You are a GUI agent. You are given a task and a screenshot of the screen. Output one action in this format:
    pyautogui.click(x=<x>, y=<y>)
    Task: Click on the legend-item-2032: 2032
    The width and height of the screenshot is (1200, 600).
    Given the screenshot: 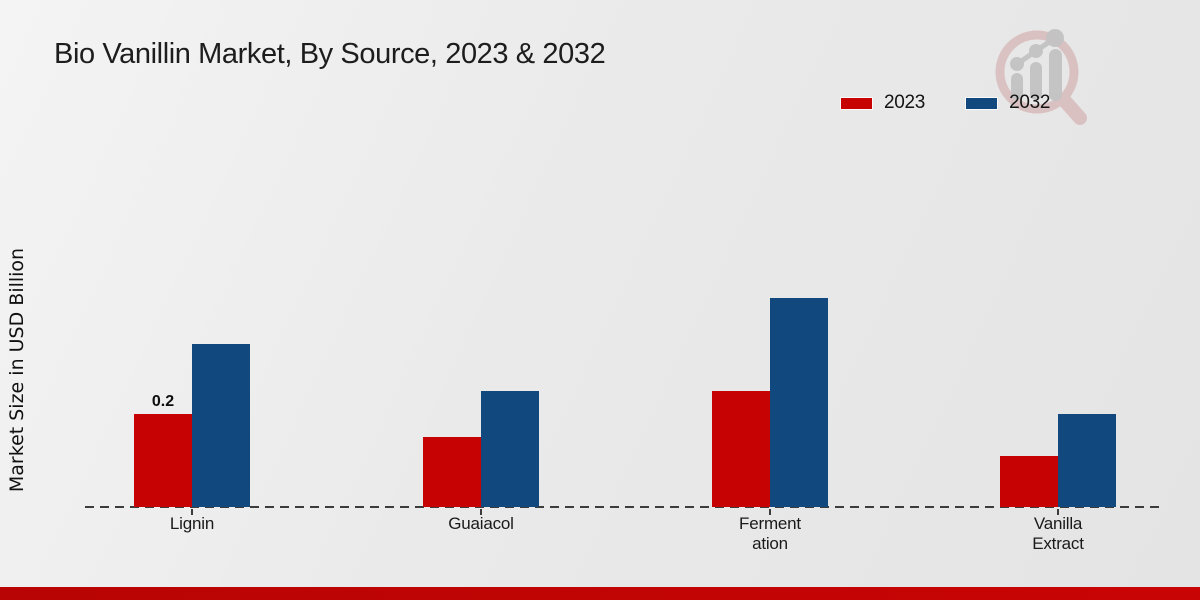 What is the action you would take?
    pyautogui.click(x=1007, y=103)
    